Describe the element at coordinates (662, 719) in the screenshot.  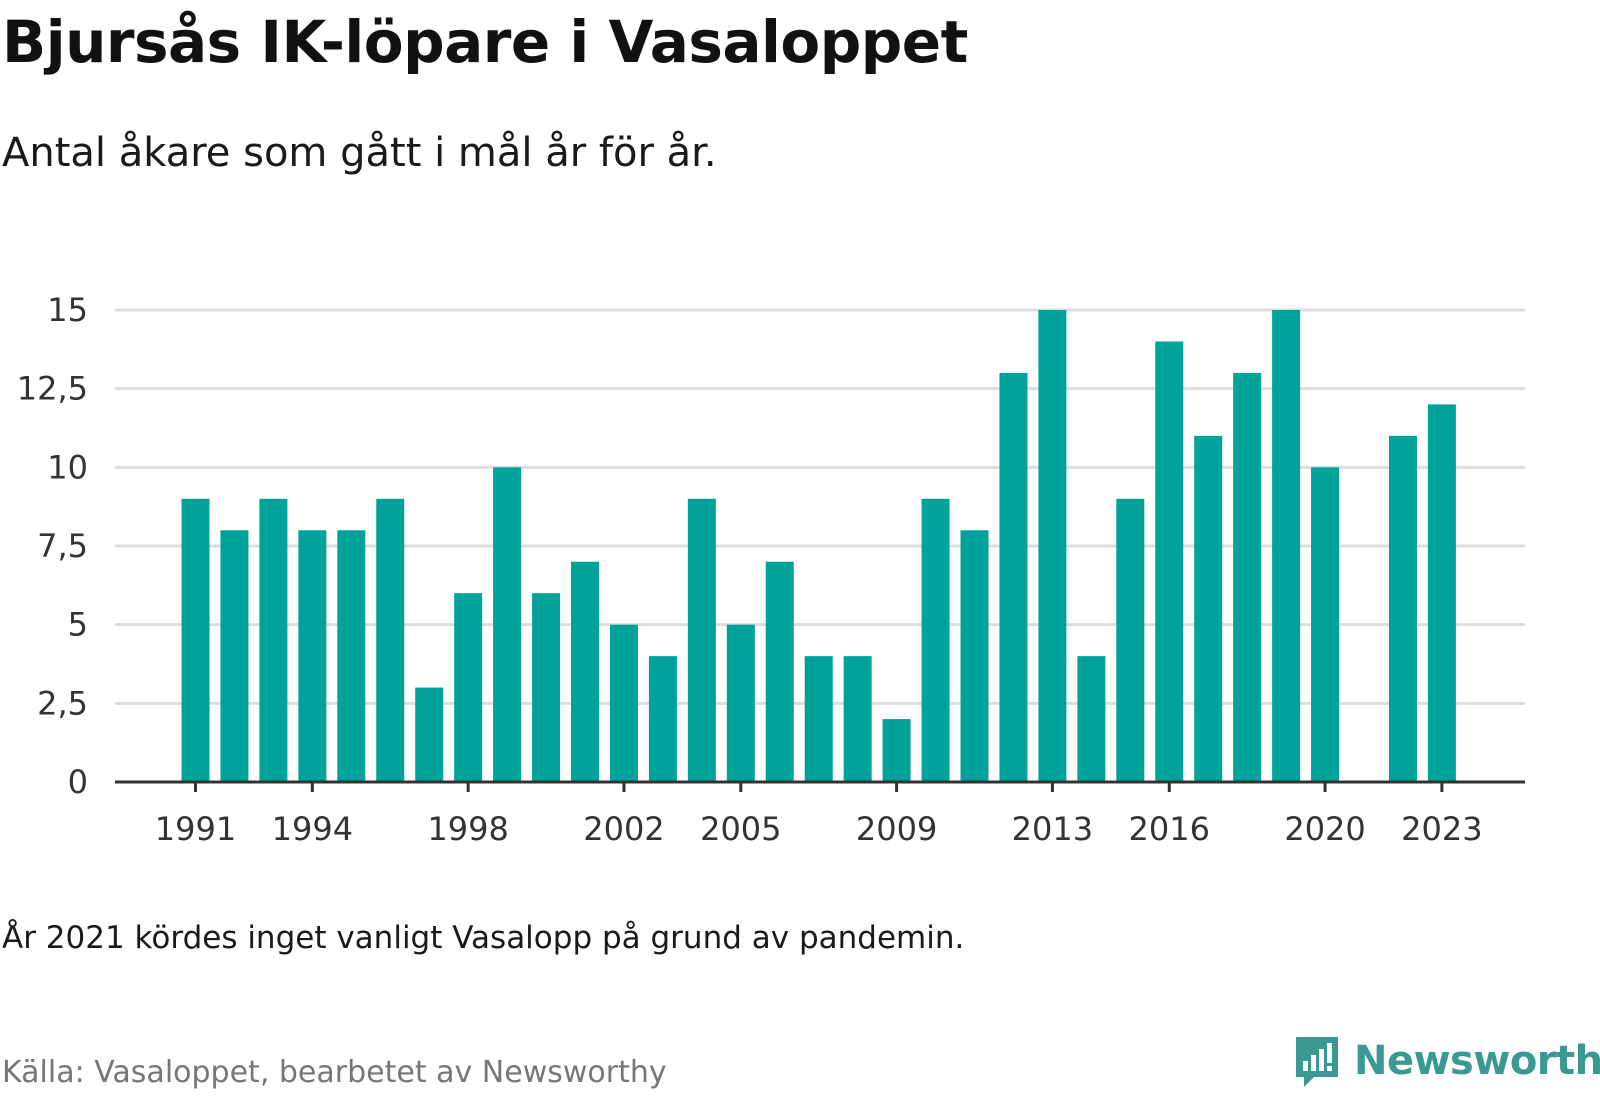
I see `bar-2003` at that location.